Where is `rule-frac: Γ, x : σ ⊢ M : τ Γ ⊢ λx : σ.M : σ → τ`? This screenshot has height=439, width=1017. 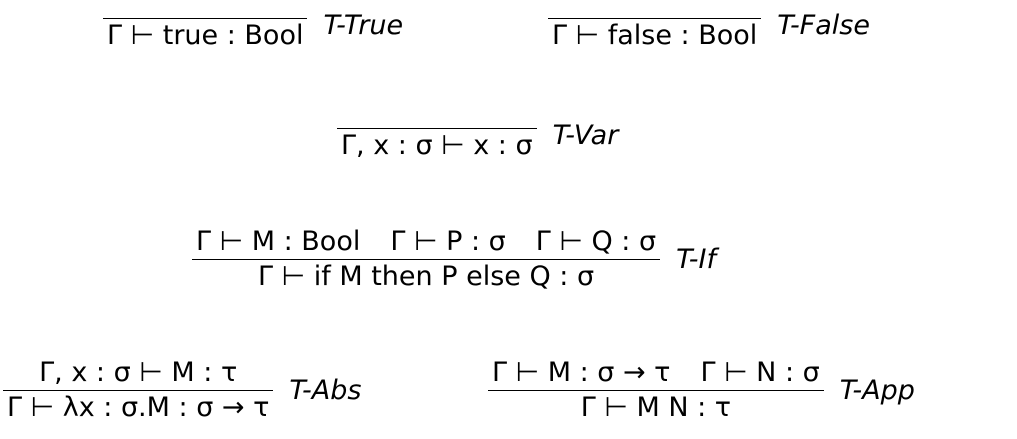
rule-frac: Γ, x : σ ⊢ M : τ Γ ⊢ λx : σ.M : σ → τ is located at coordinates (138, 390).